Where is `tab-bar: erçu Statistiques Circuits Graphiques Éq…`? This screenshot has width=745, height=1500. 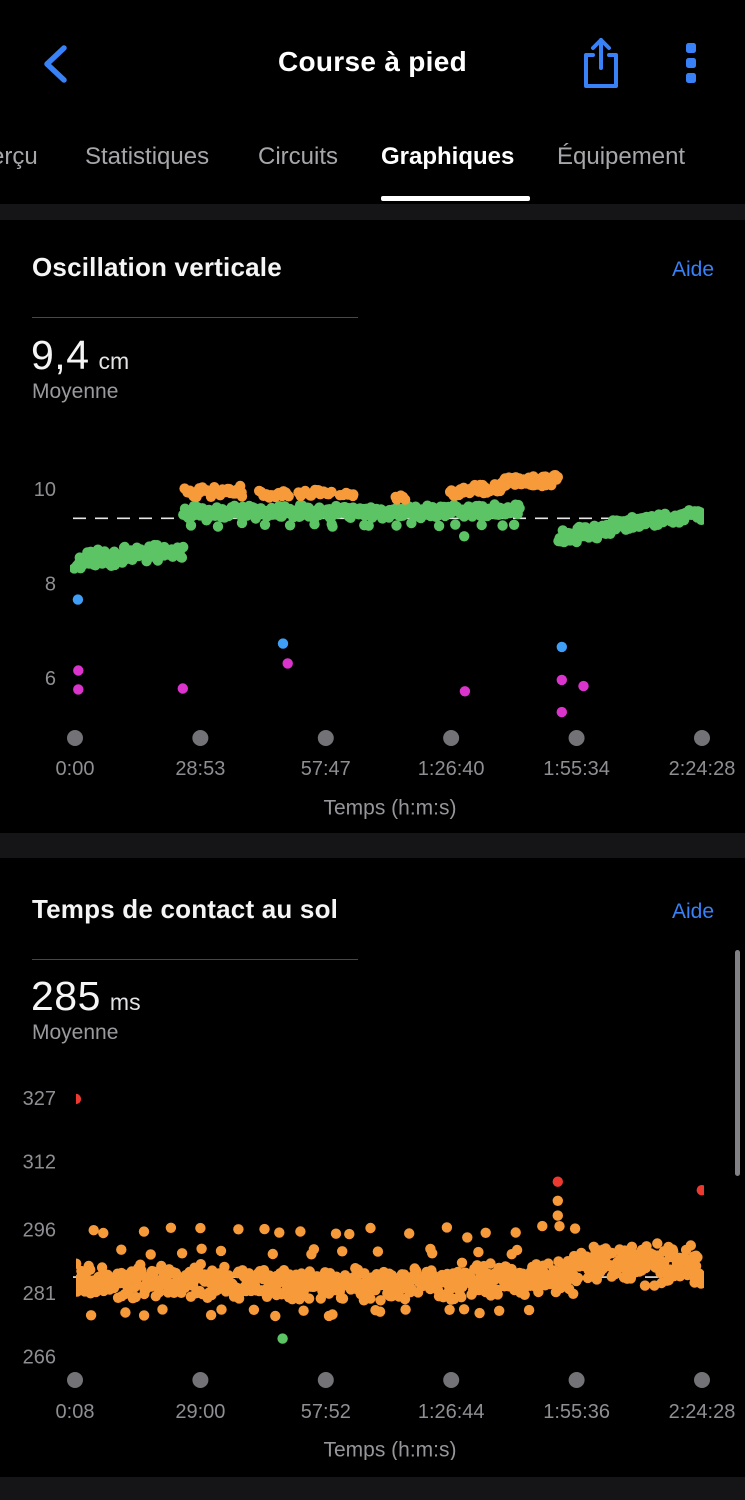
tab-bar: erçu Statistiques Circuits Graphiques Éq… is located at coordinates (372, 168).